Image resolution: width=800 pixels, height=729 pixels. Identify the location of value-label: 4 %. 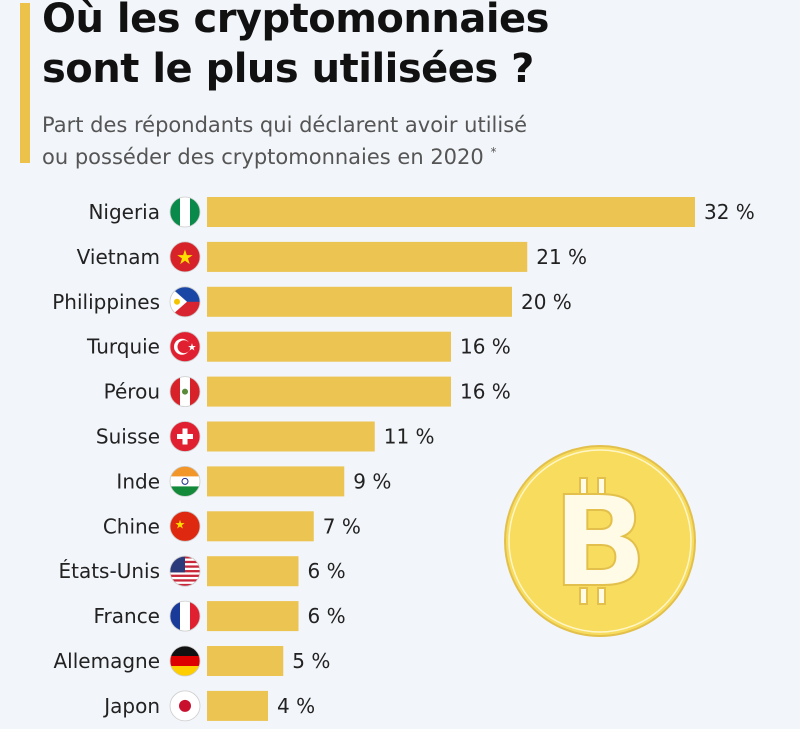
(296, 706).